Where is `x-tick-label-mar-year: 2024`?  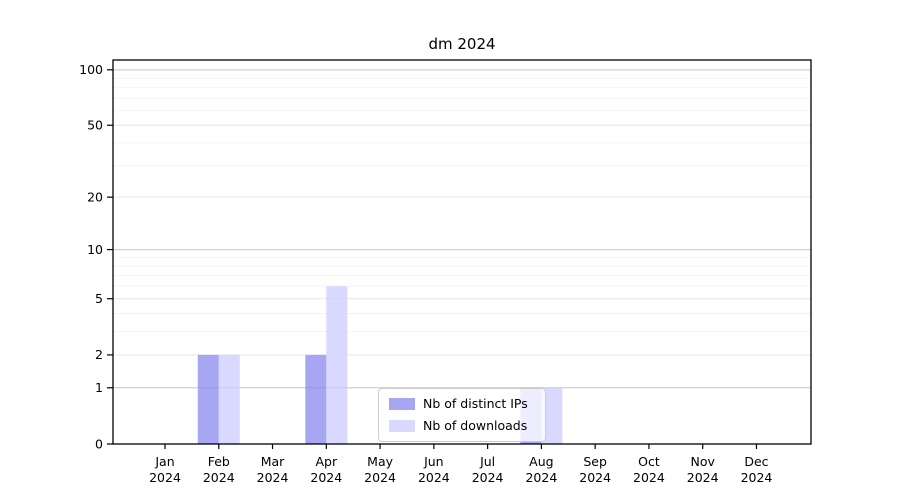 x-tick-label-mar-year: 2024 is located at coordinates (273, 477).